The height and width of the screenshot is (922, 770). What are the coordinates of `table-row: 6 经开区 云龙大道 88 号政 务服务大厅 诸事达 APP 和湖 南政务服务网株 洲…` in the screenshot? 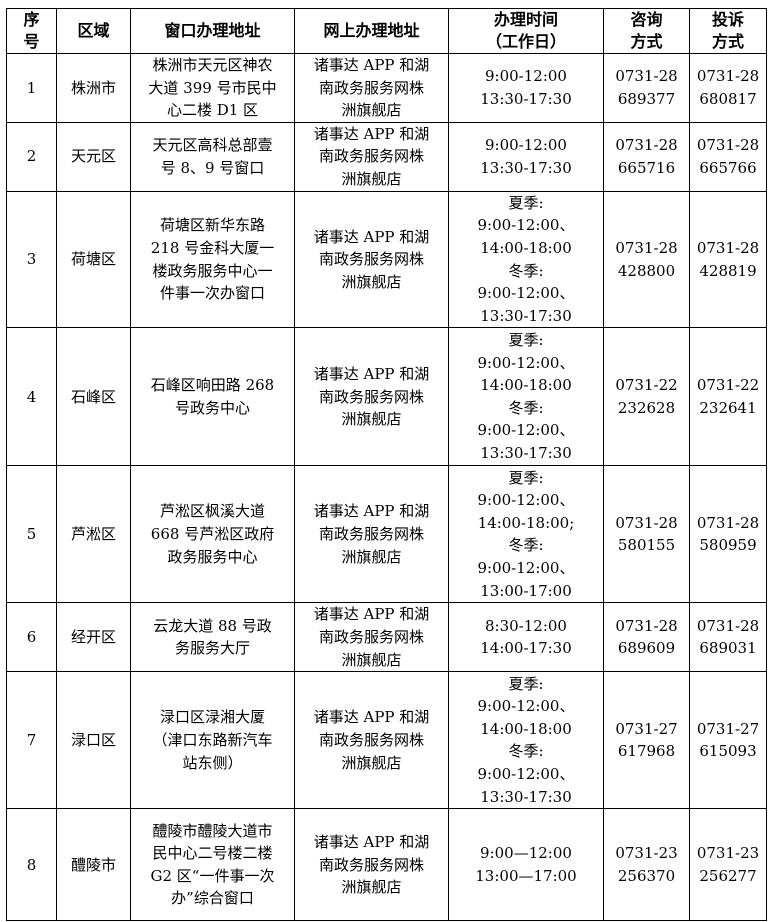 It's located at (386, 637).